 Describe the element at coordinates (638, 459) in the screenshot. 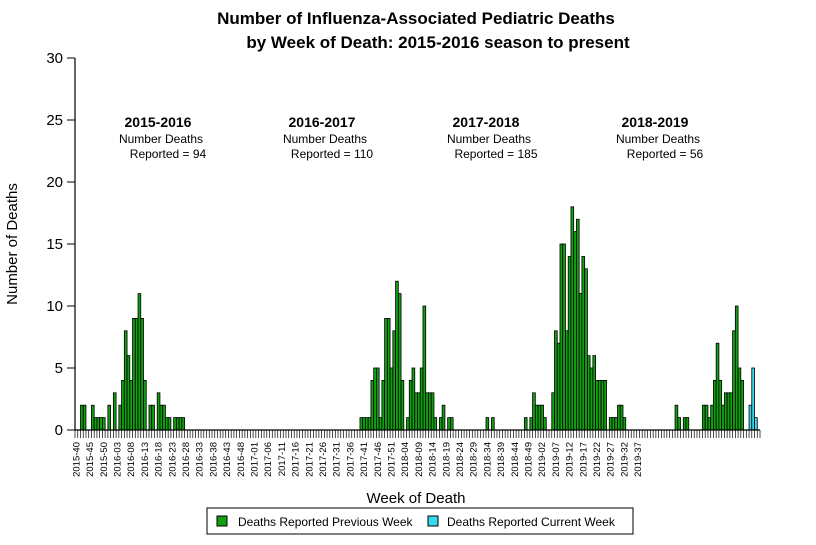

I see `x-tick-label: 2019-37` at that location.